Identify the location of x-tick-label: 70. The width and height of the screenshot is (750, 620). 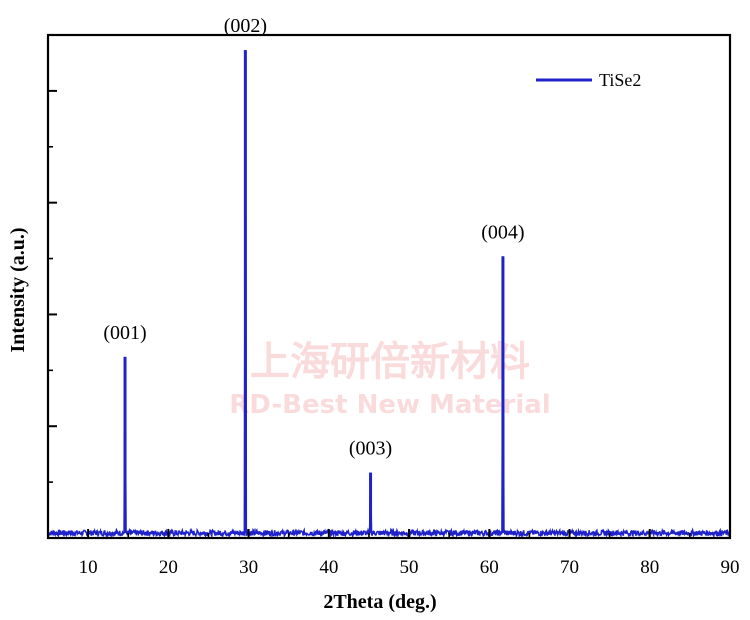
(569, 567).